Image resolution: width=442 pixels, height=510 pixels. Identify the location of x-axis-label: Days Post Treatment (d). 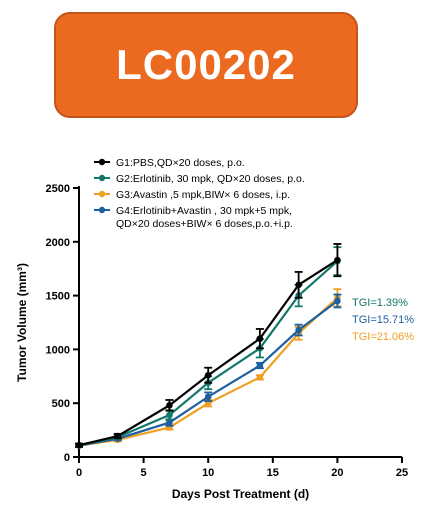
(240, 494).